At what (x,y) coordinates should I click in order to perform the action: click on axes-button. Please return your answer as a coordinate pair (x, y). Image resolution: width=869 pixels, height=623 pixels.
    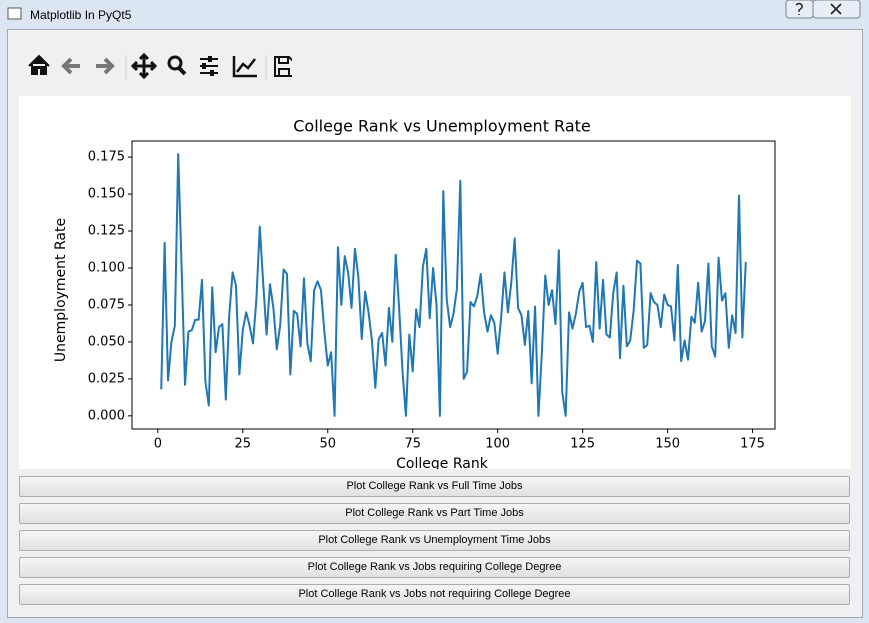
    Looking at the image, I should click on (244, 67).